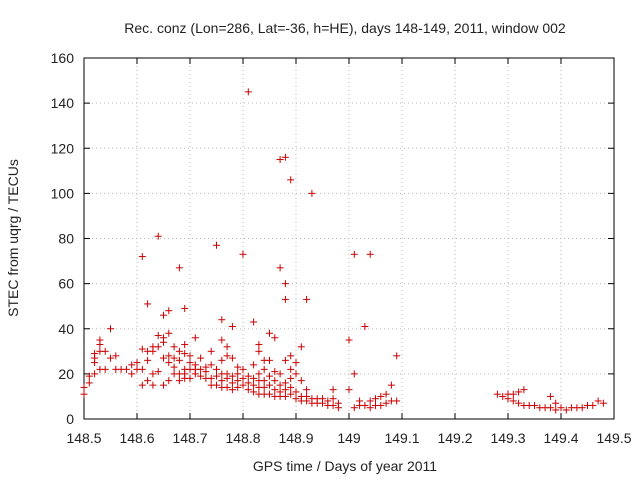  What do you see at coordinates (66, 239) in the screenshot?
I see `y-tick-label: 80` at bounding box center [66, 239].